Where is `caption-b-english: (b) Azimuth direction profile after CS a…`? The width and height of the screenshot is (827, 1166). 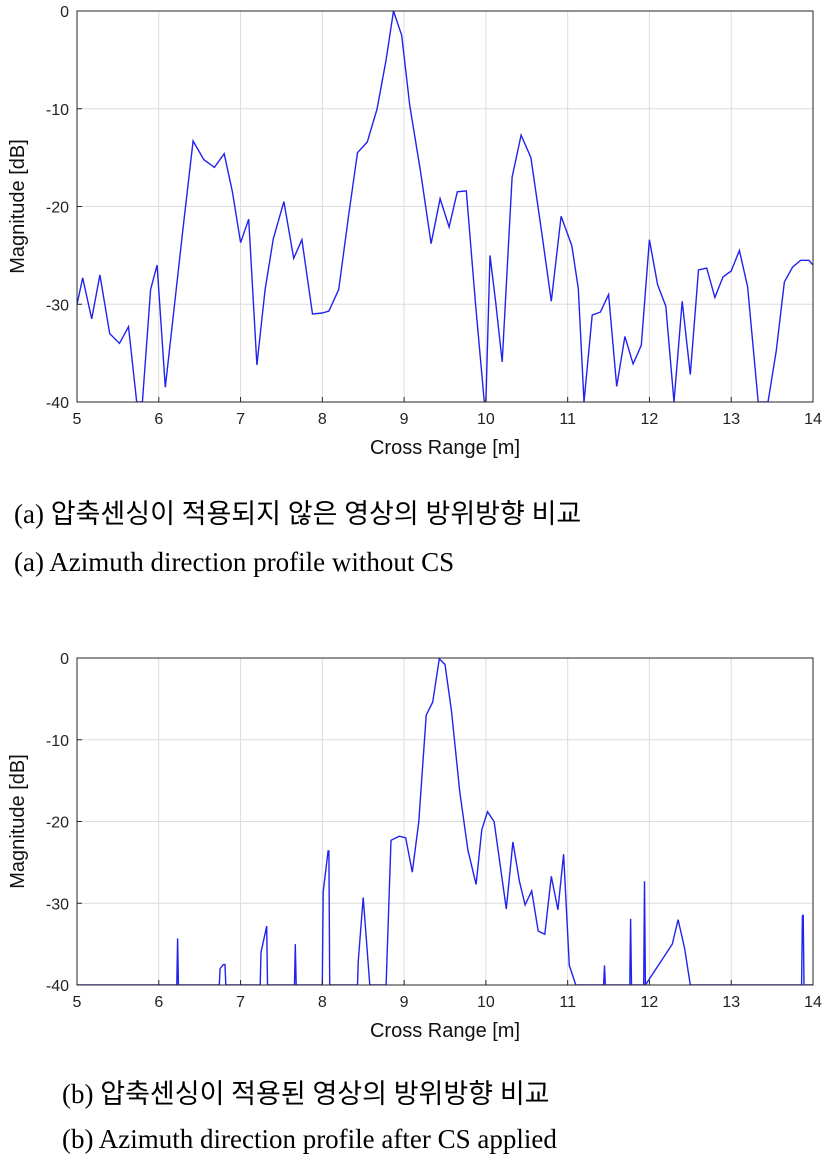 caption-b-english: (b) Azimuth direction profile after CS a… is located at coordinates (309, 1139).